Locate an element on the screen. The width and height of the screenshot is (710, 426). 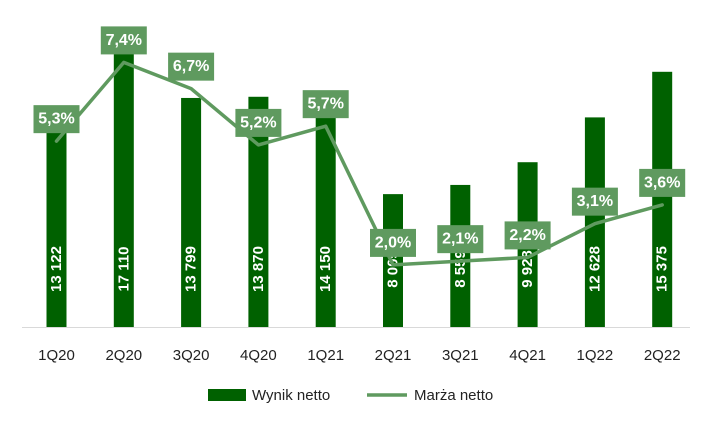
margin-value-label: 6,7% is located at coordinates (191, 66).